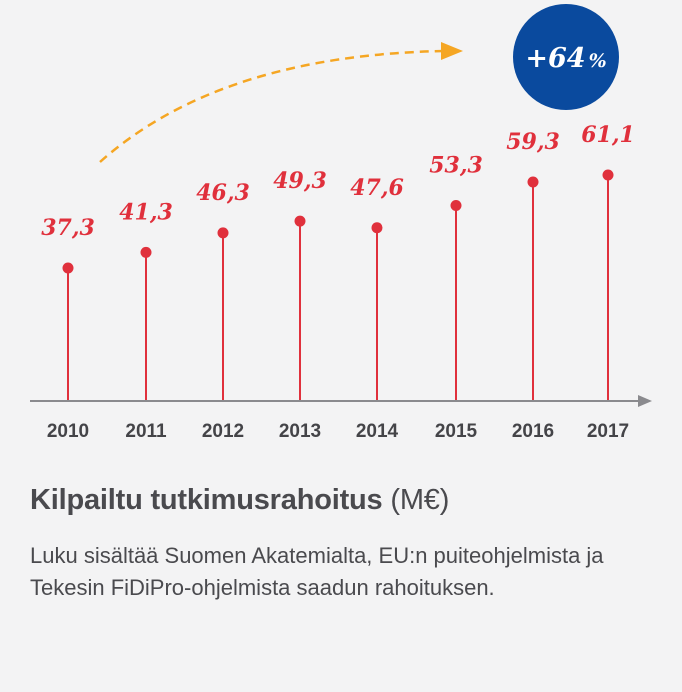 This screenshot has height=692, width=682. Describe the element at coordinates (206, 500) in the screenshot. I see `chart-title-text: Kilpailtu tutkimusrahoitus` at that location.